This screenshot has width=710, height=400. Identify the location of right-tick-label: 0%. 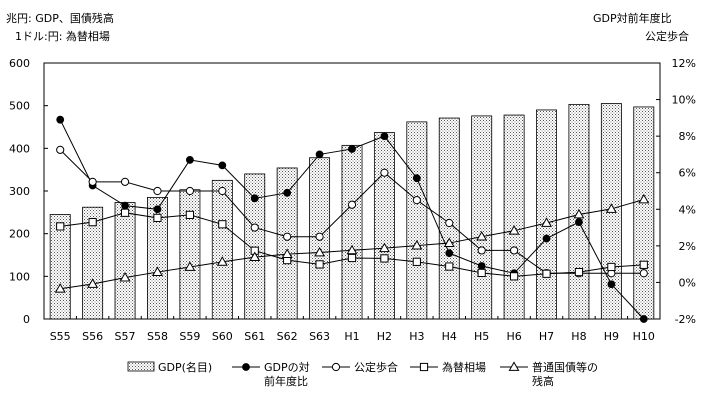
(687, 282).